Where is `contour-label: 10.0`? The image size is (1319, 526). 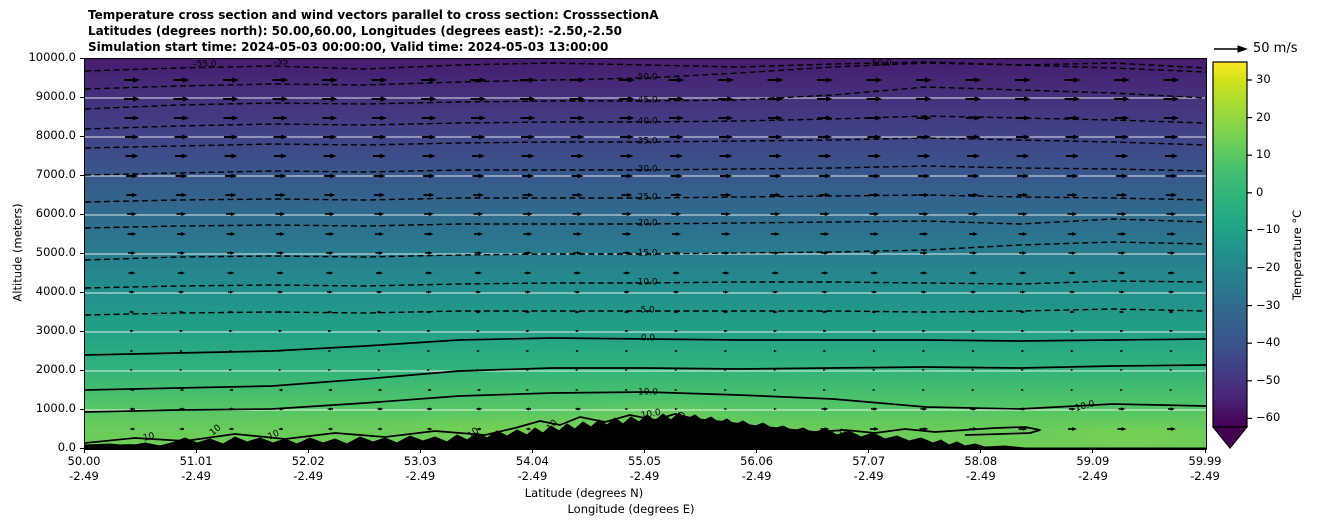
contour-label: 10.0 is located at coordinates (648, 425).